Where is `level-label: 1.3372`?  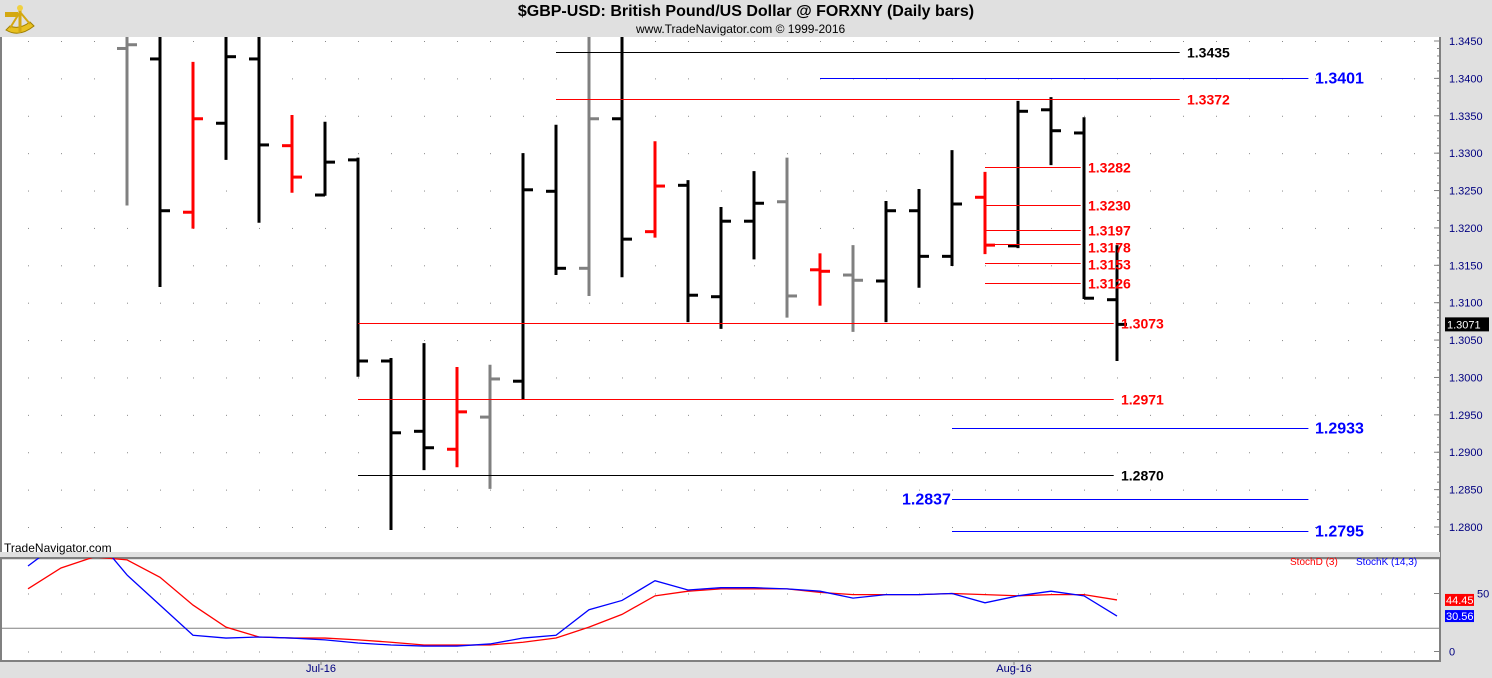 level-label: 1.3372 is located at coordinates (1208, 100).